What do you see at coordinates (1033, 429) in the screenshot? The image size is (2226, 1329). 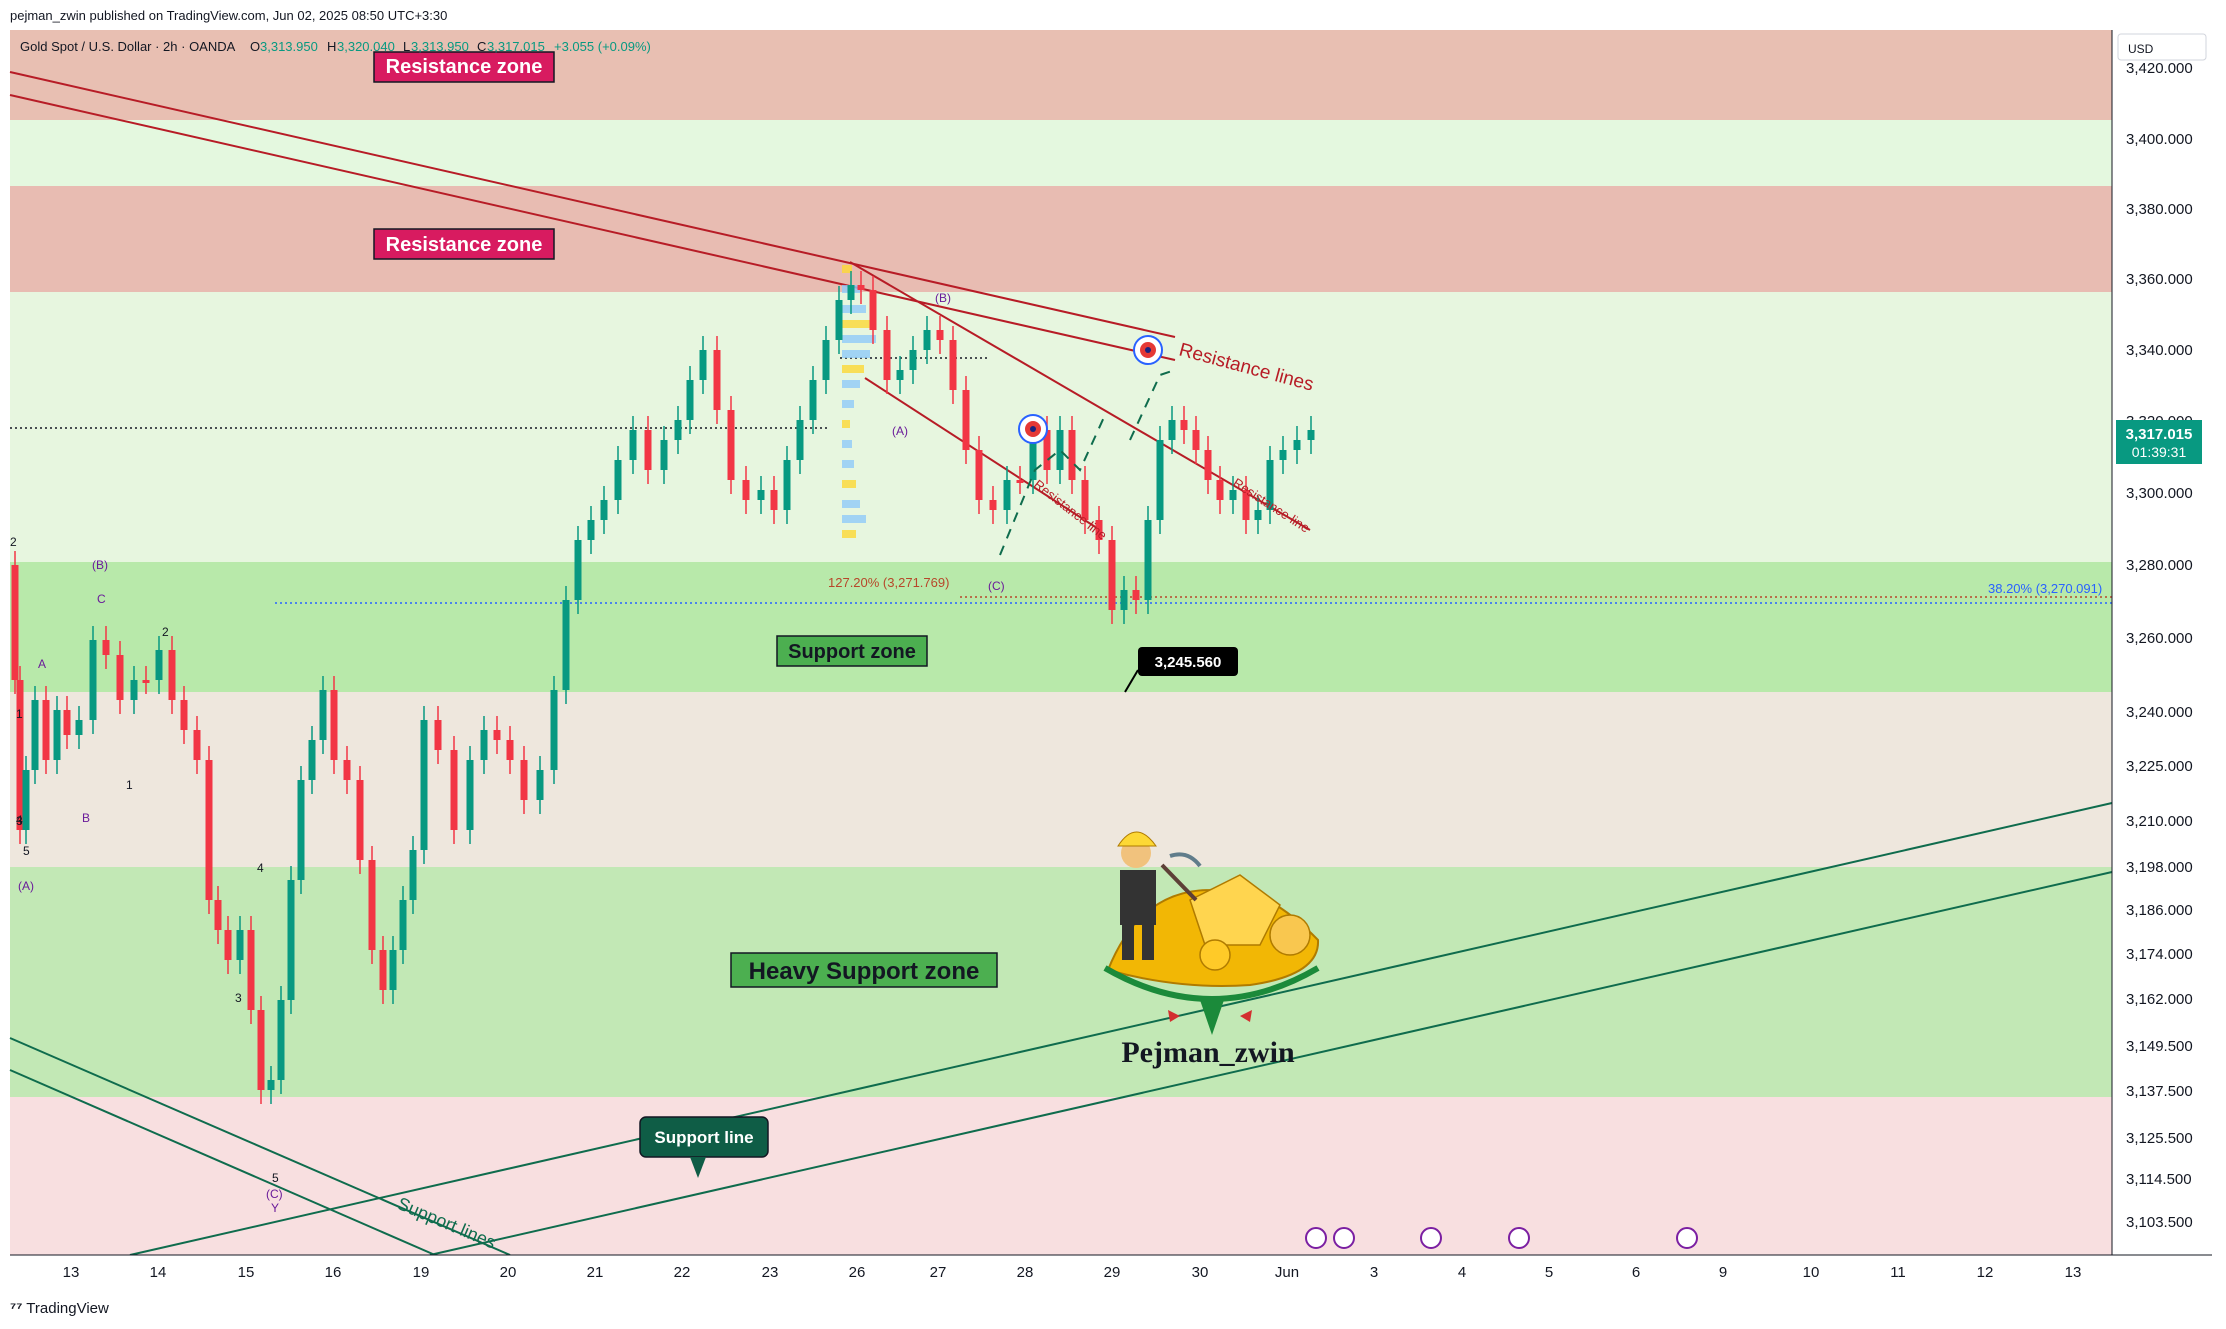 I see `target-icon` at bounding box center [1033, 429].